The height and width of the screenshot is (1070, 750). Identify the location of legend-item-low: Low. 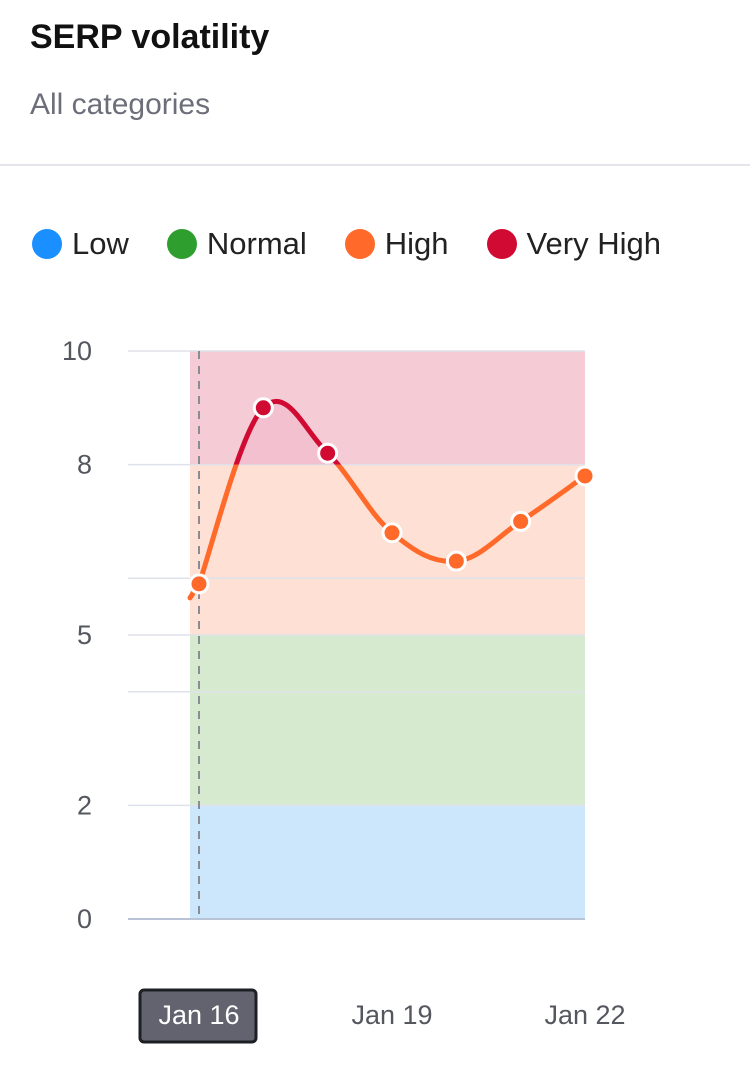
(80, 244).